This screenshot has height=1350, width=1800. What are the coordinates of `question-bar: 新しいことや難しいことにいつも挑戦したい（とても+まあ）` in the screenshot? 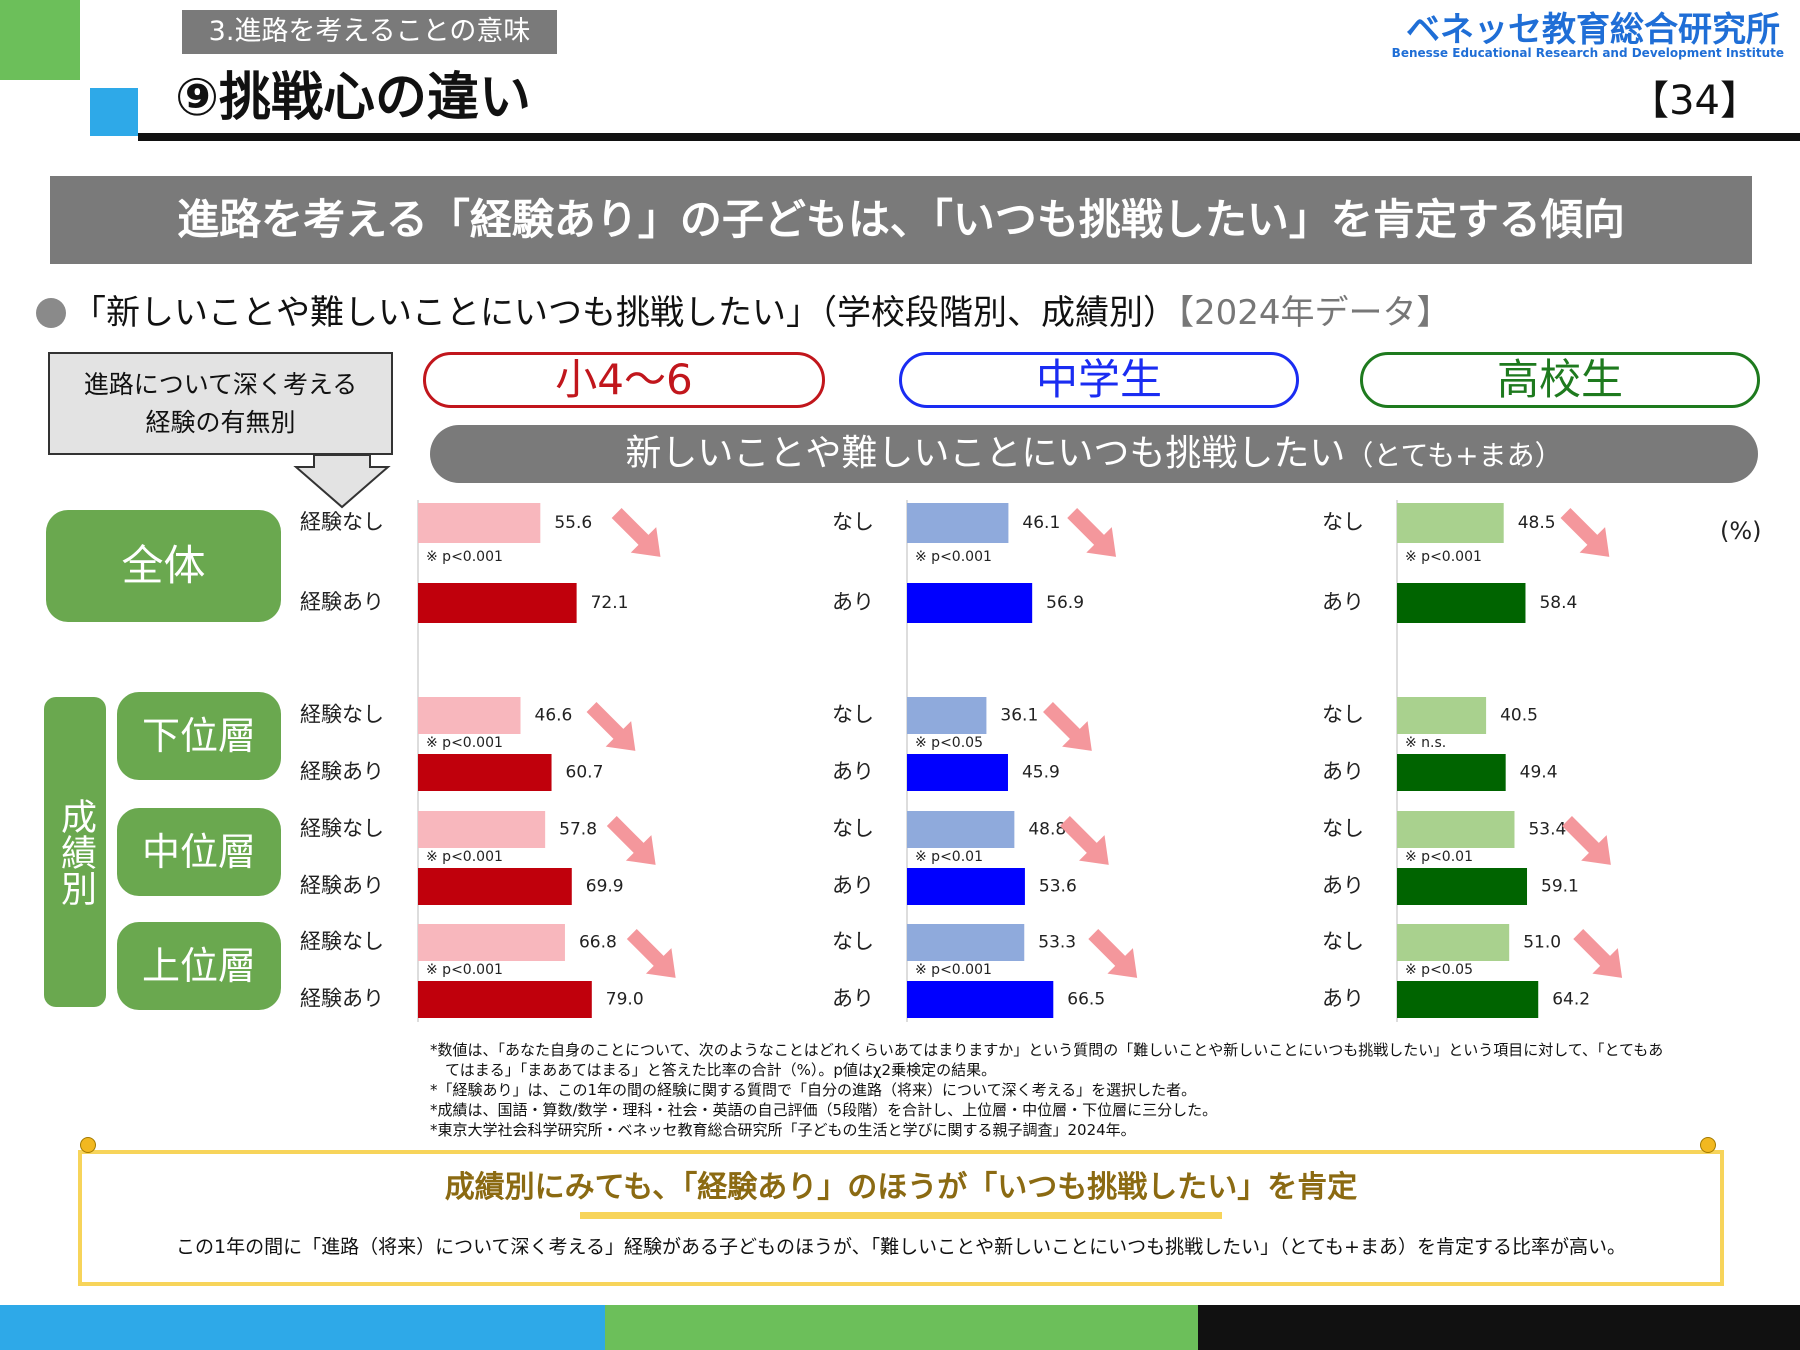 It's located at (1094, 454).